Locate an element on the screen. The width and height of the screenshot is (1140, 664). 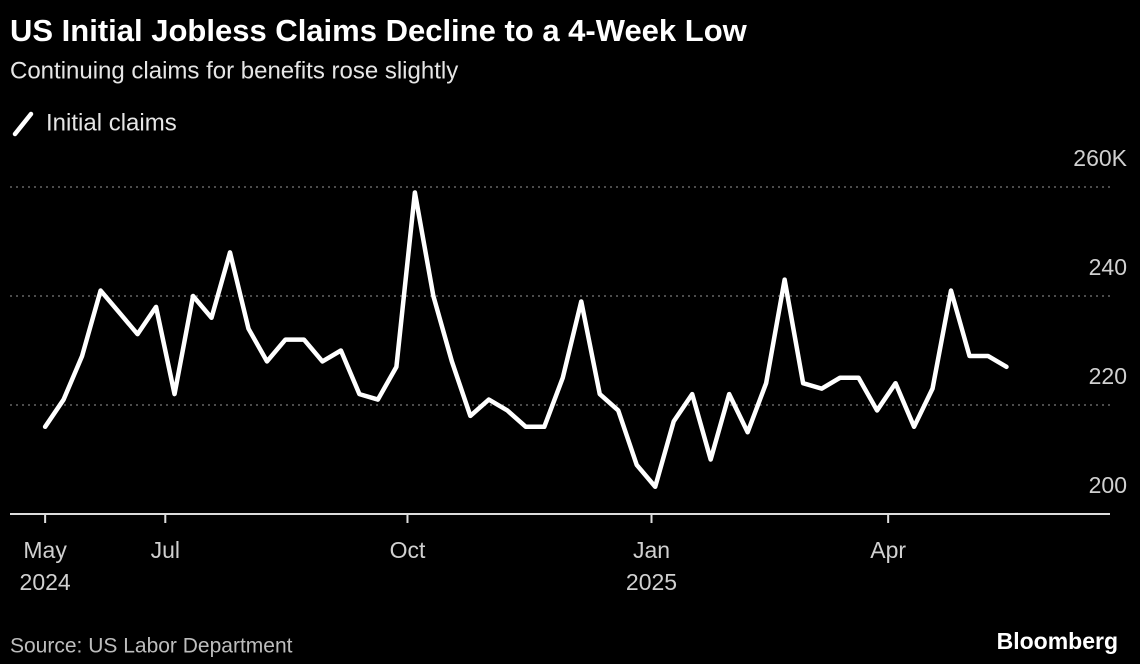
x-tick-label: Apr is located at coordinates (888, 550).